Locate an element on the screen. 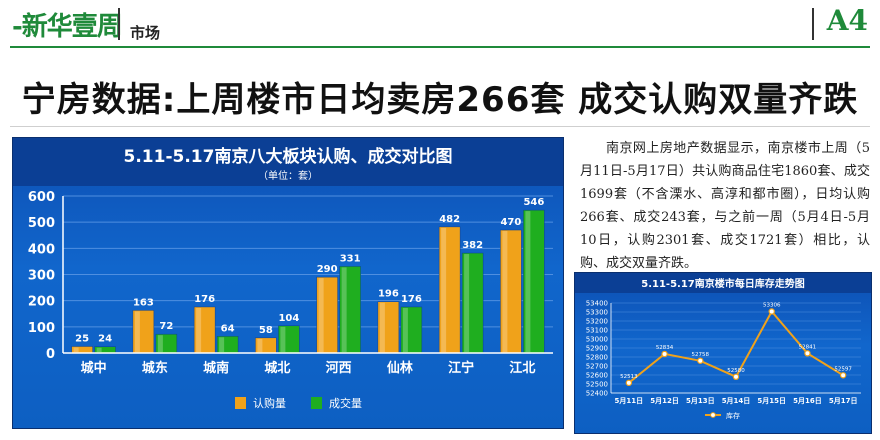  data-label: 52597 is located at coordinates (843, 369).